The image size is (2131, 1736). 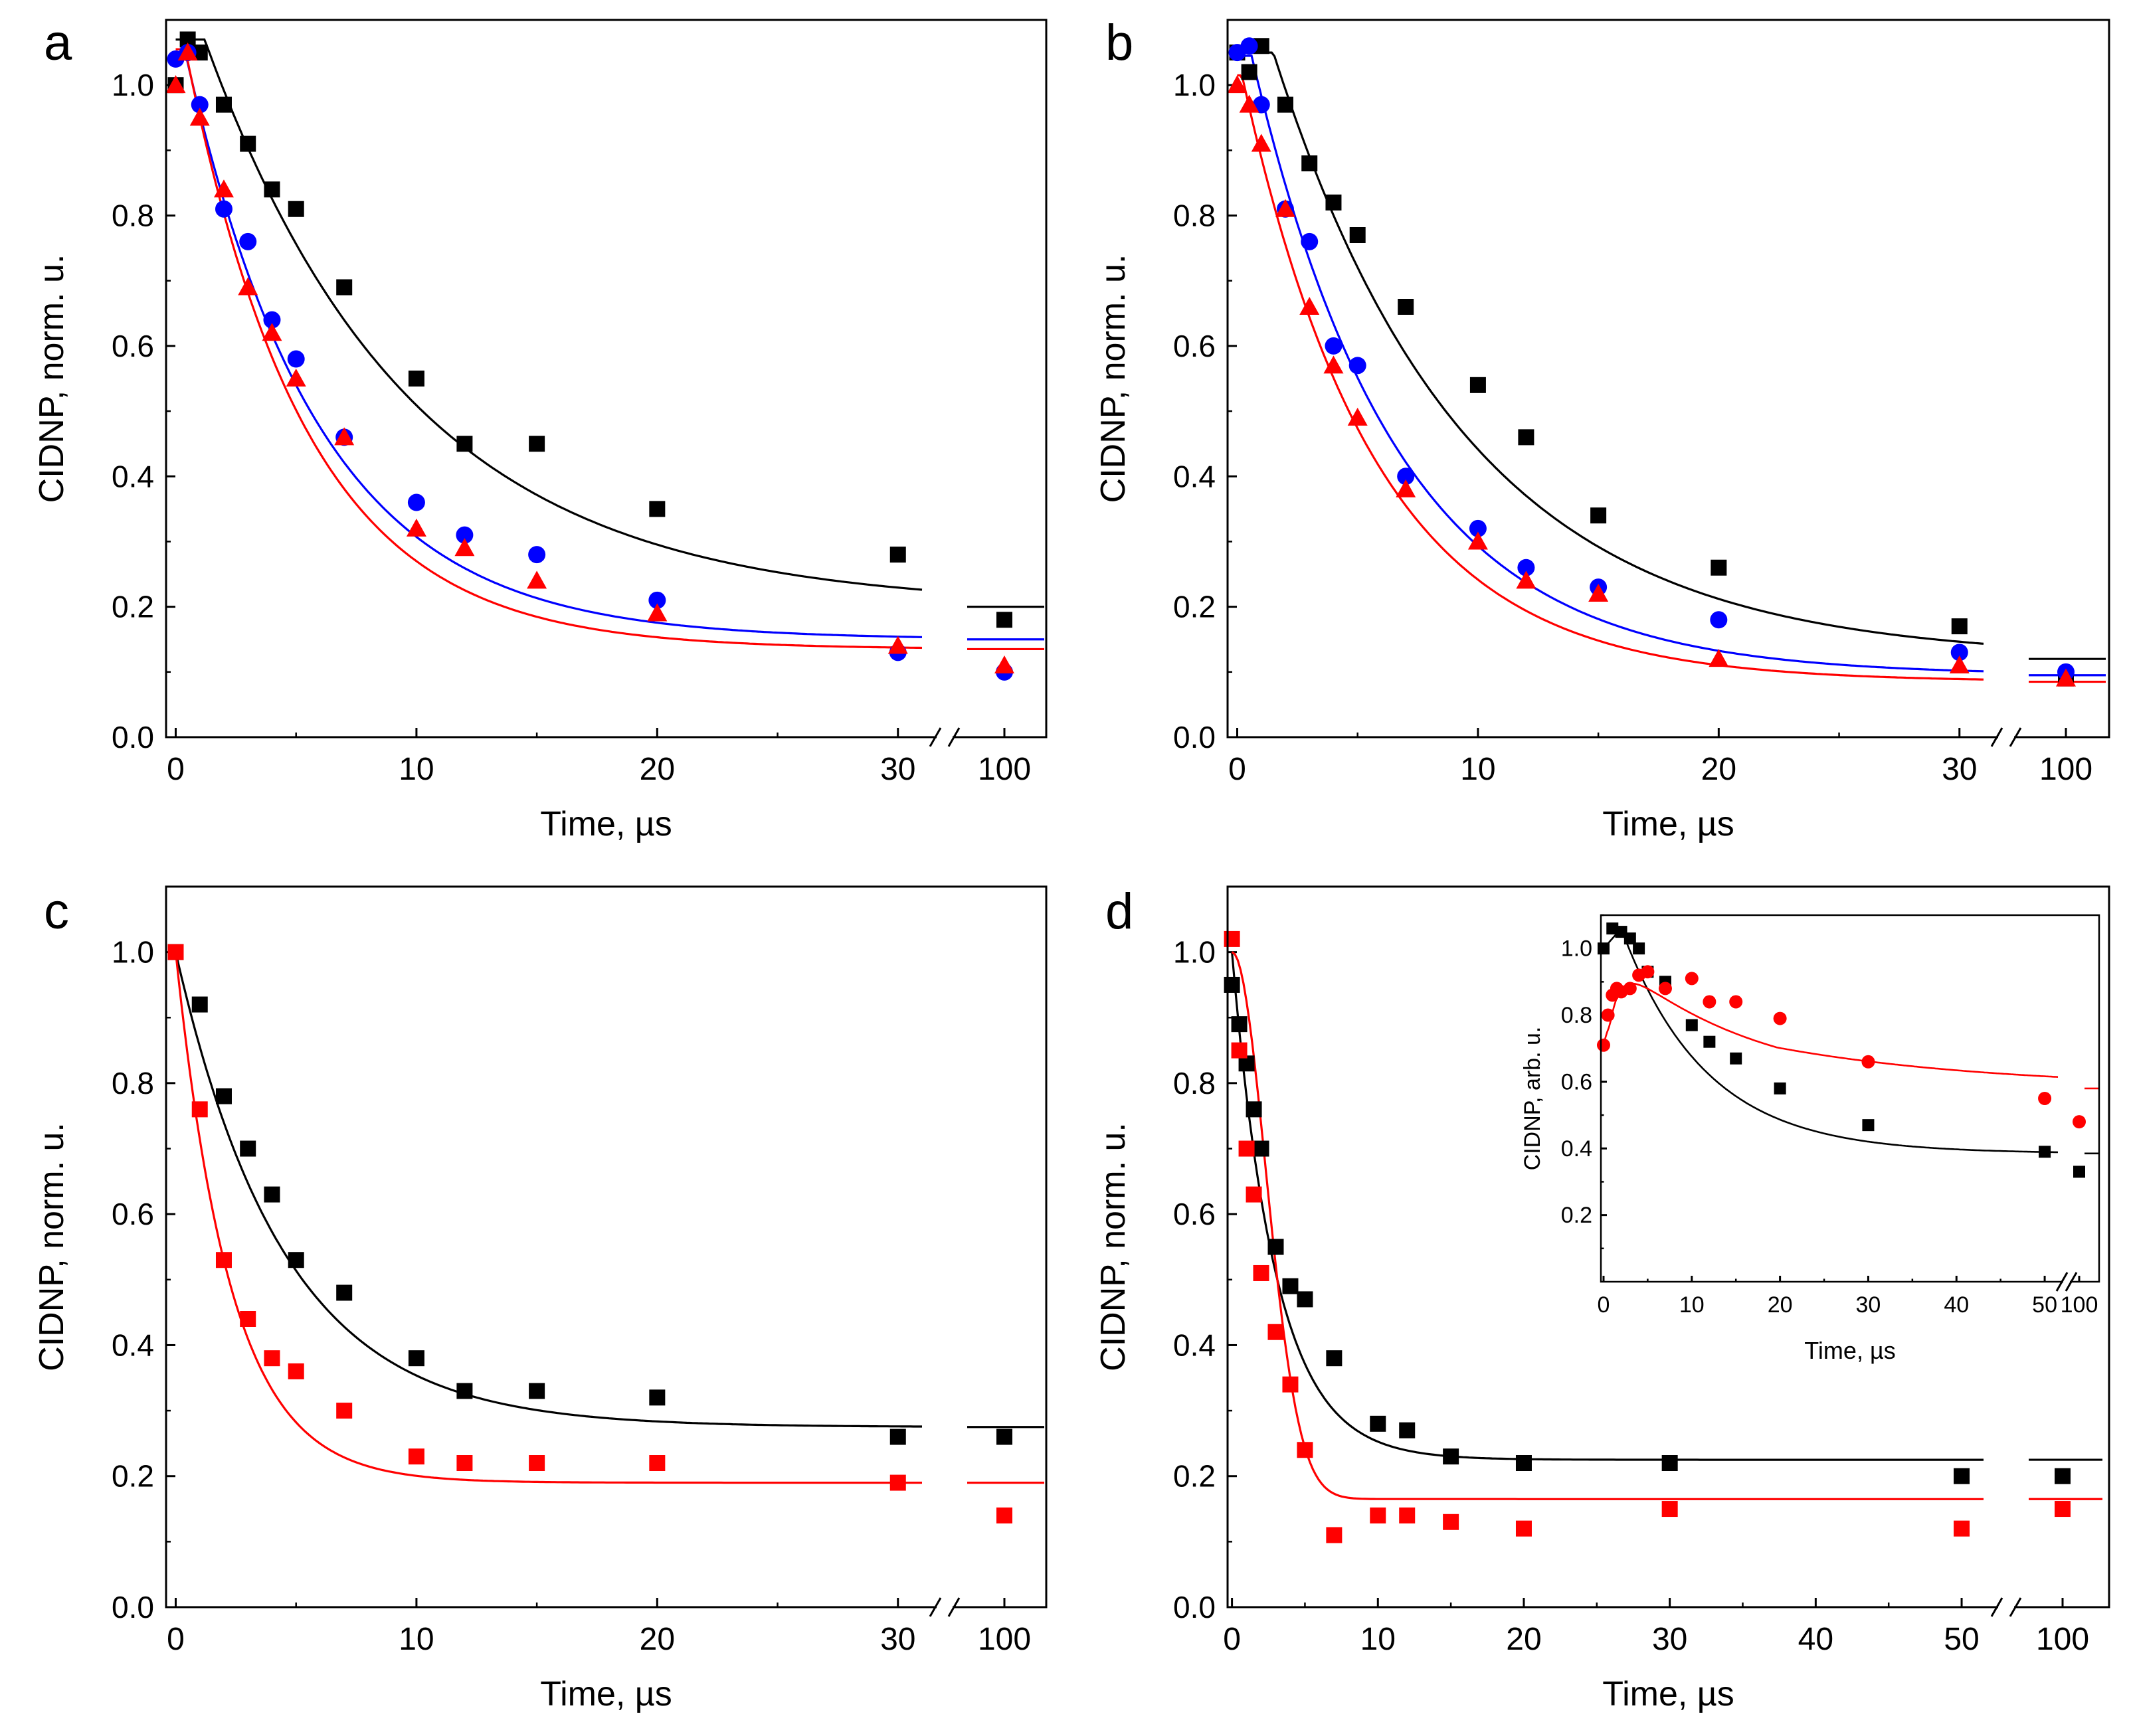 I want to click on panel-d-break-gap, so click(x=2006, y=1607).